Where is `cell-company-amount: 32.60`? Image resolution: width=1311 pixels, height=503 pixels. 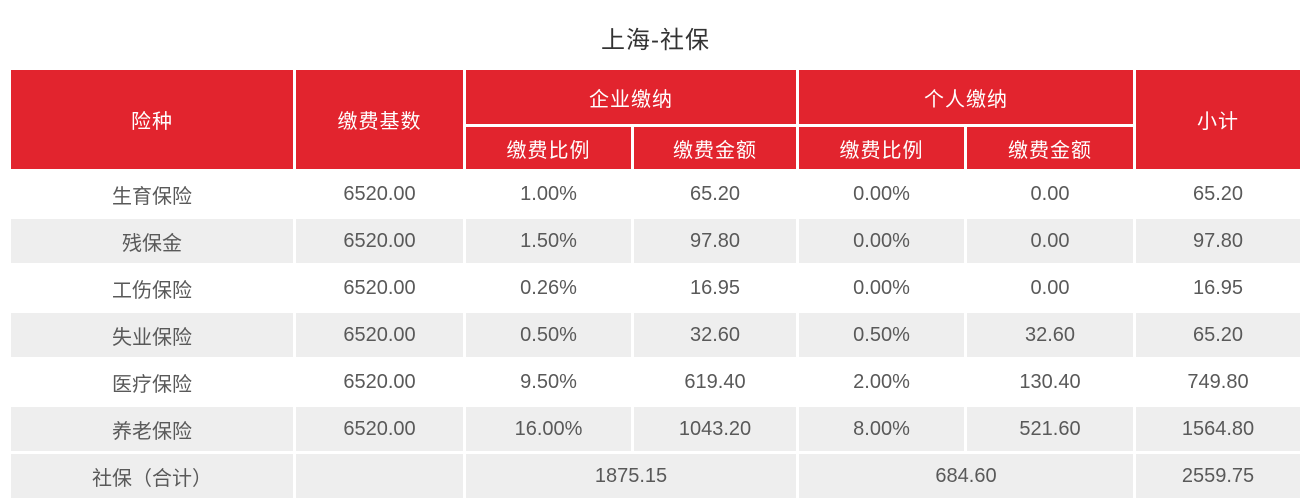
cell-company-amount: 32.60 is located at coordinates (715, 335).